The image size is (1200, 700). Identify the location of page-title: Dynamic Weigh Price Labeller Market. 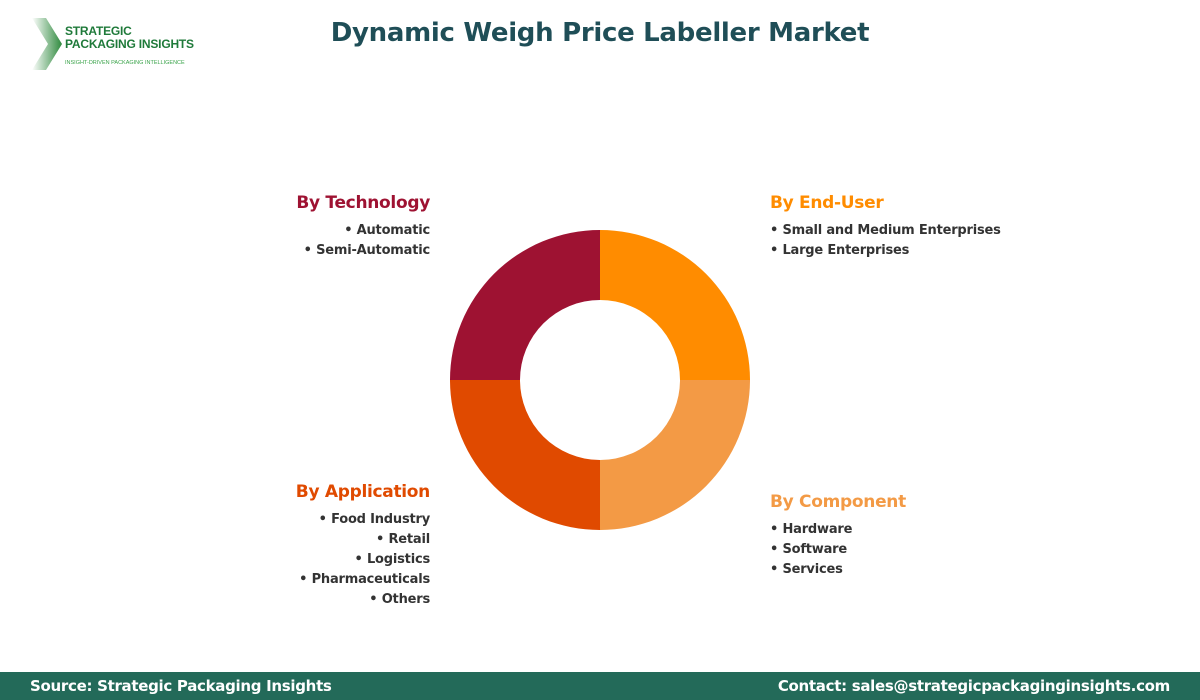
(600, 33).